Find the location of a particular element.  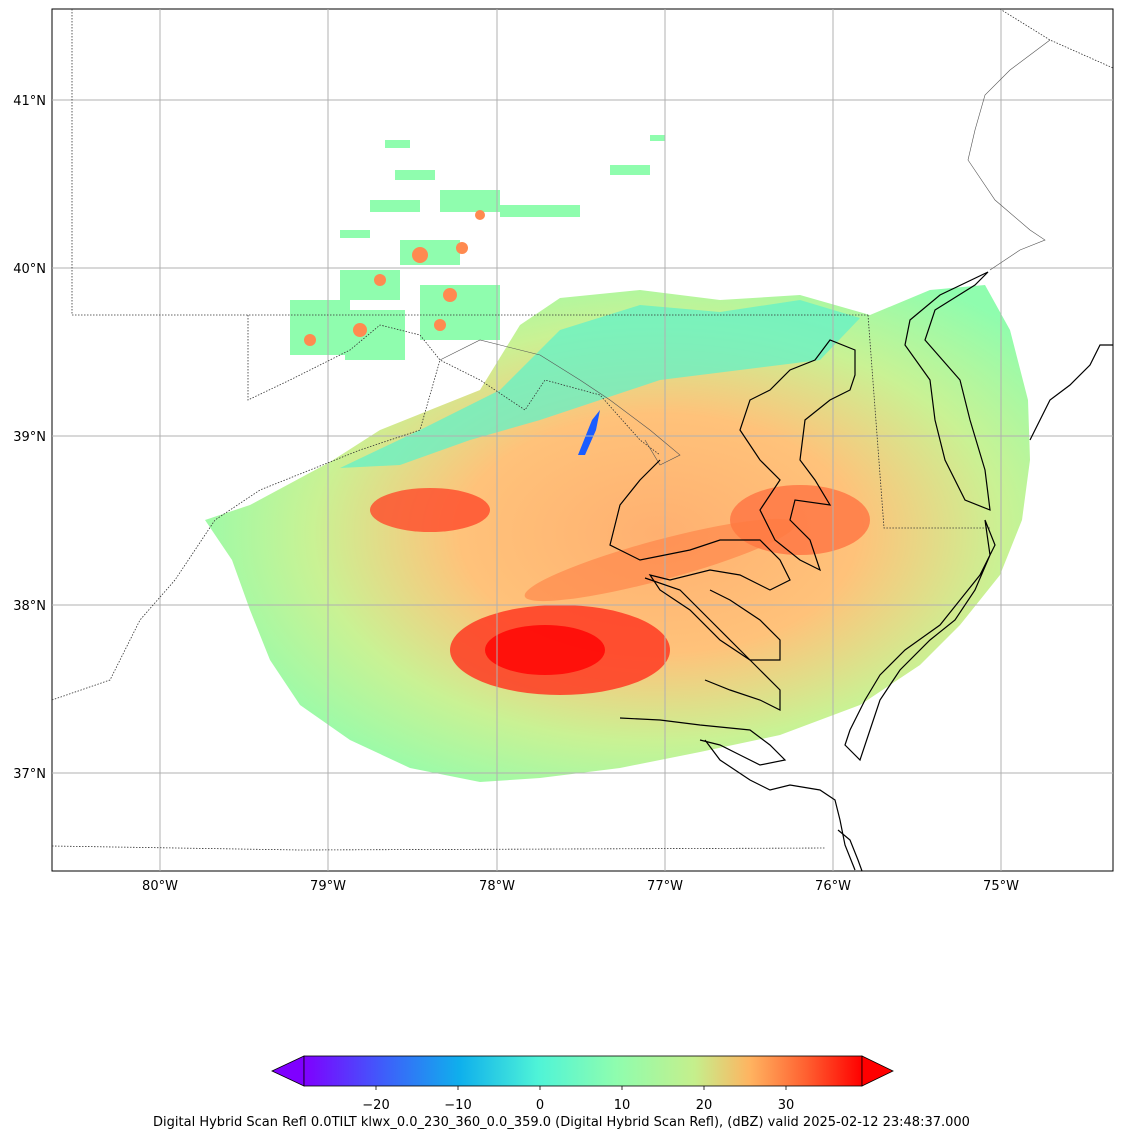

colorbar-tick-label: −20 is located at coordinates (375, 1105).